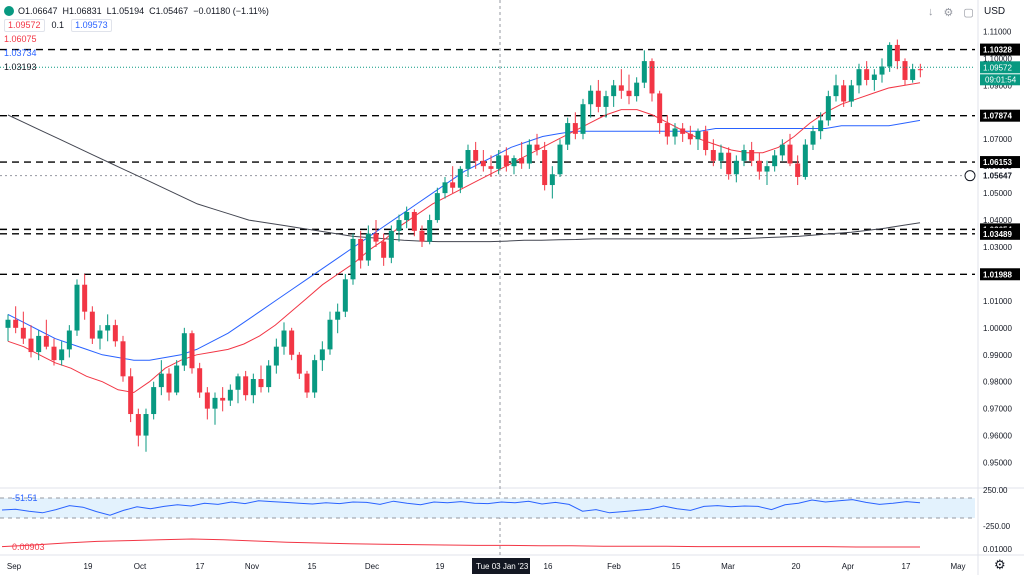 The image size is (1024, 580). What do you see at coordinates (501, 566) in the screenshot?
I see `crosshair-date-bg` at bounding box center [501, 566].